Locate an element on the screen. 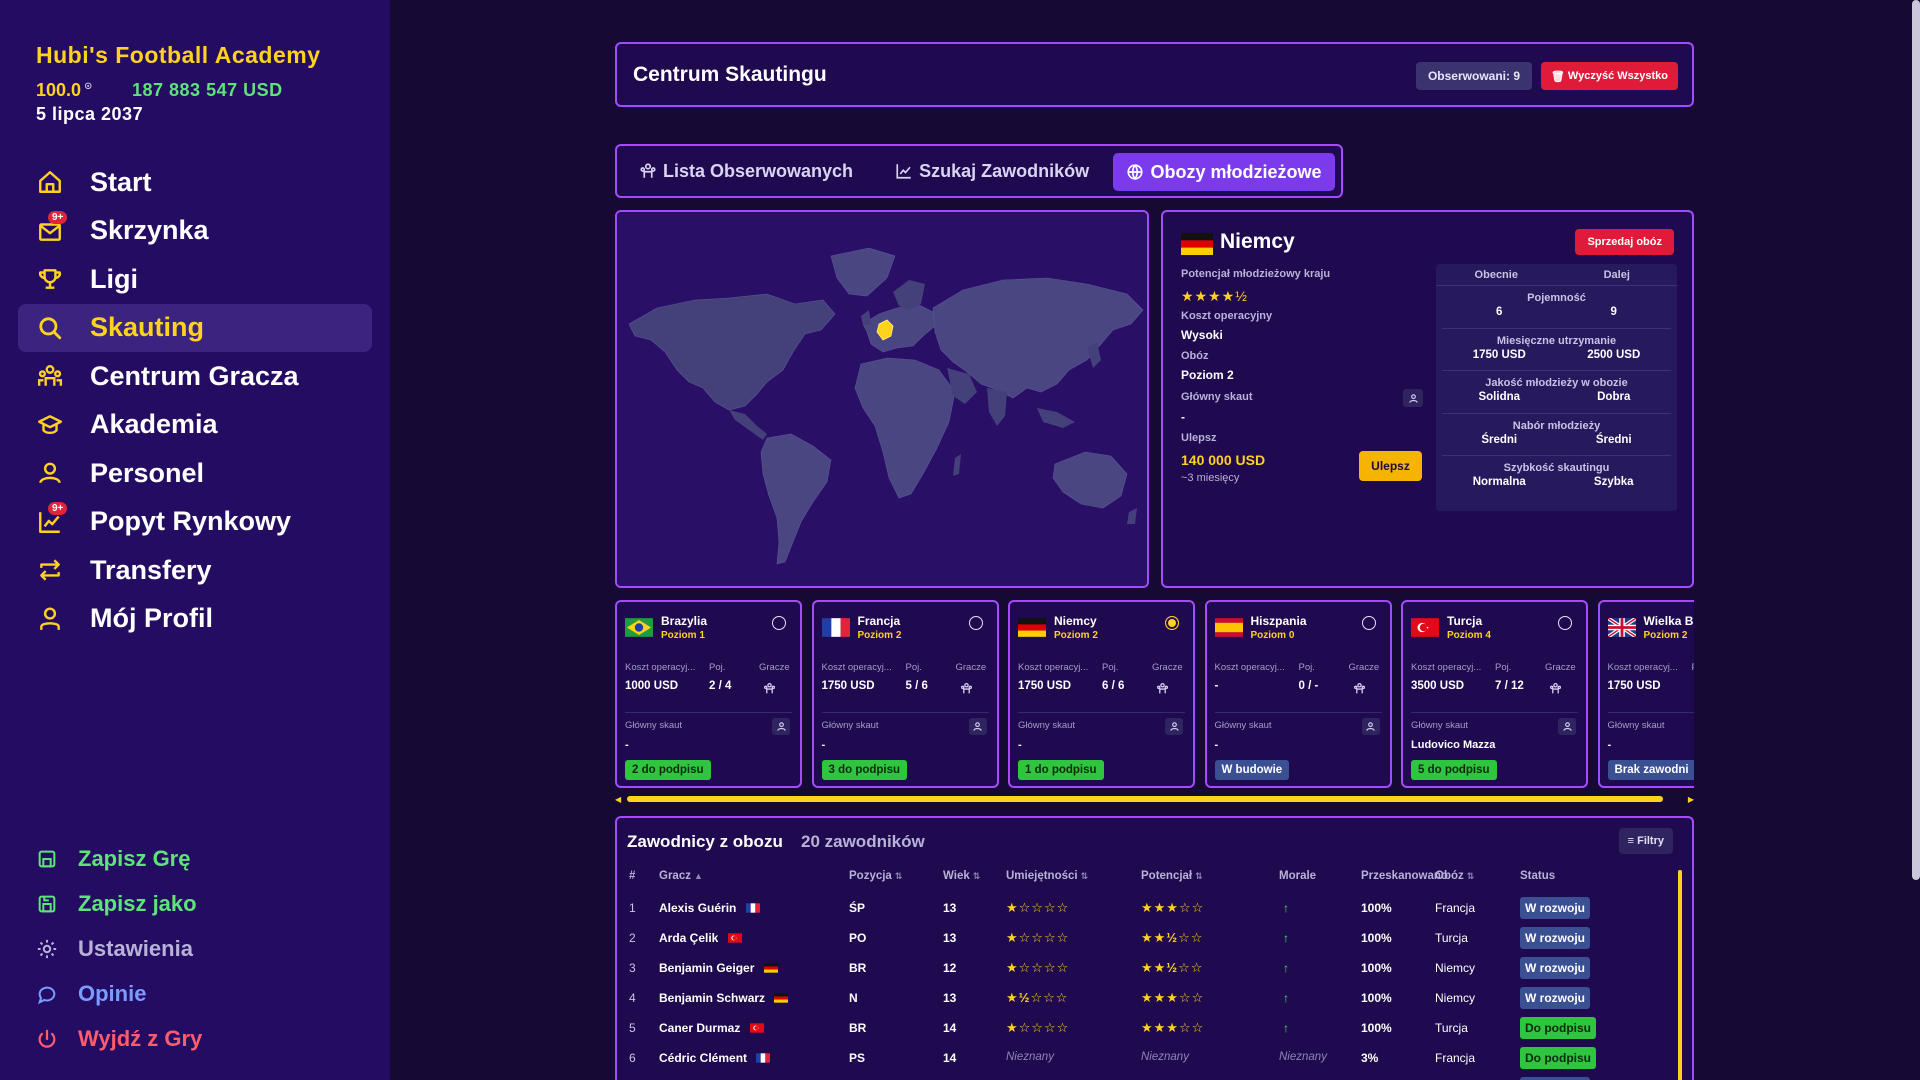 The height and width of the screenshot is (1080, 1920). clear-all-button: 🗑︎ Wyczyść Wszystko is located at coordinates (1609, 76).